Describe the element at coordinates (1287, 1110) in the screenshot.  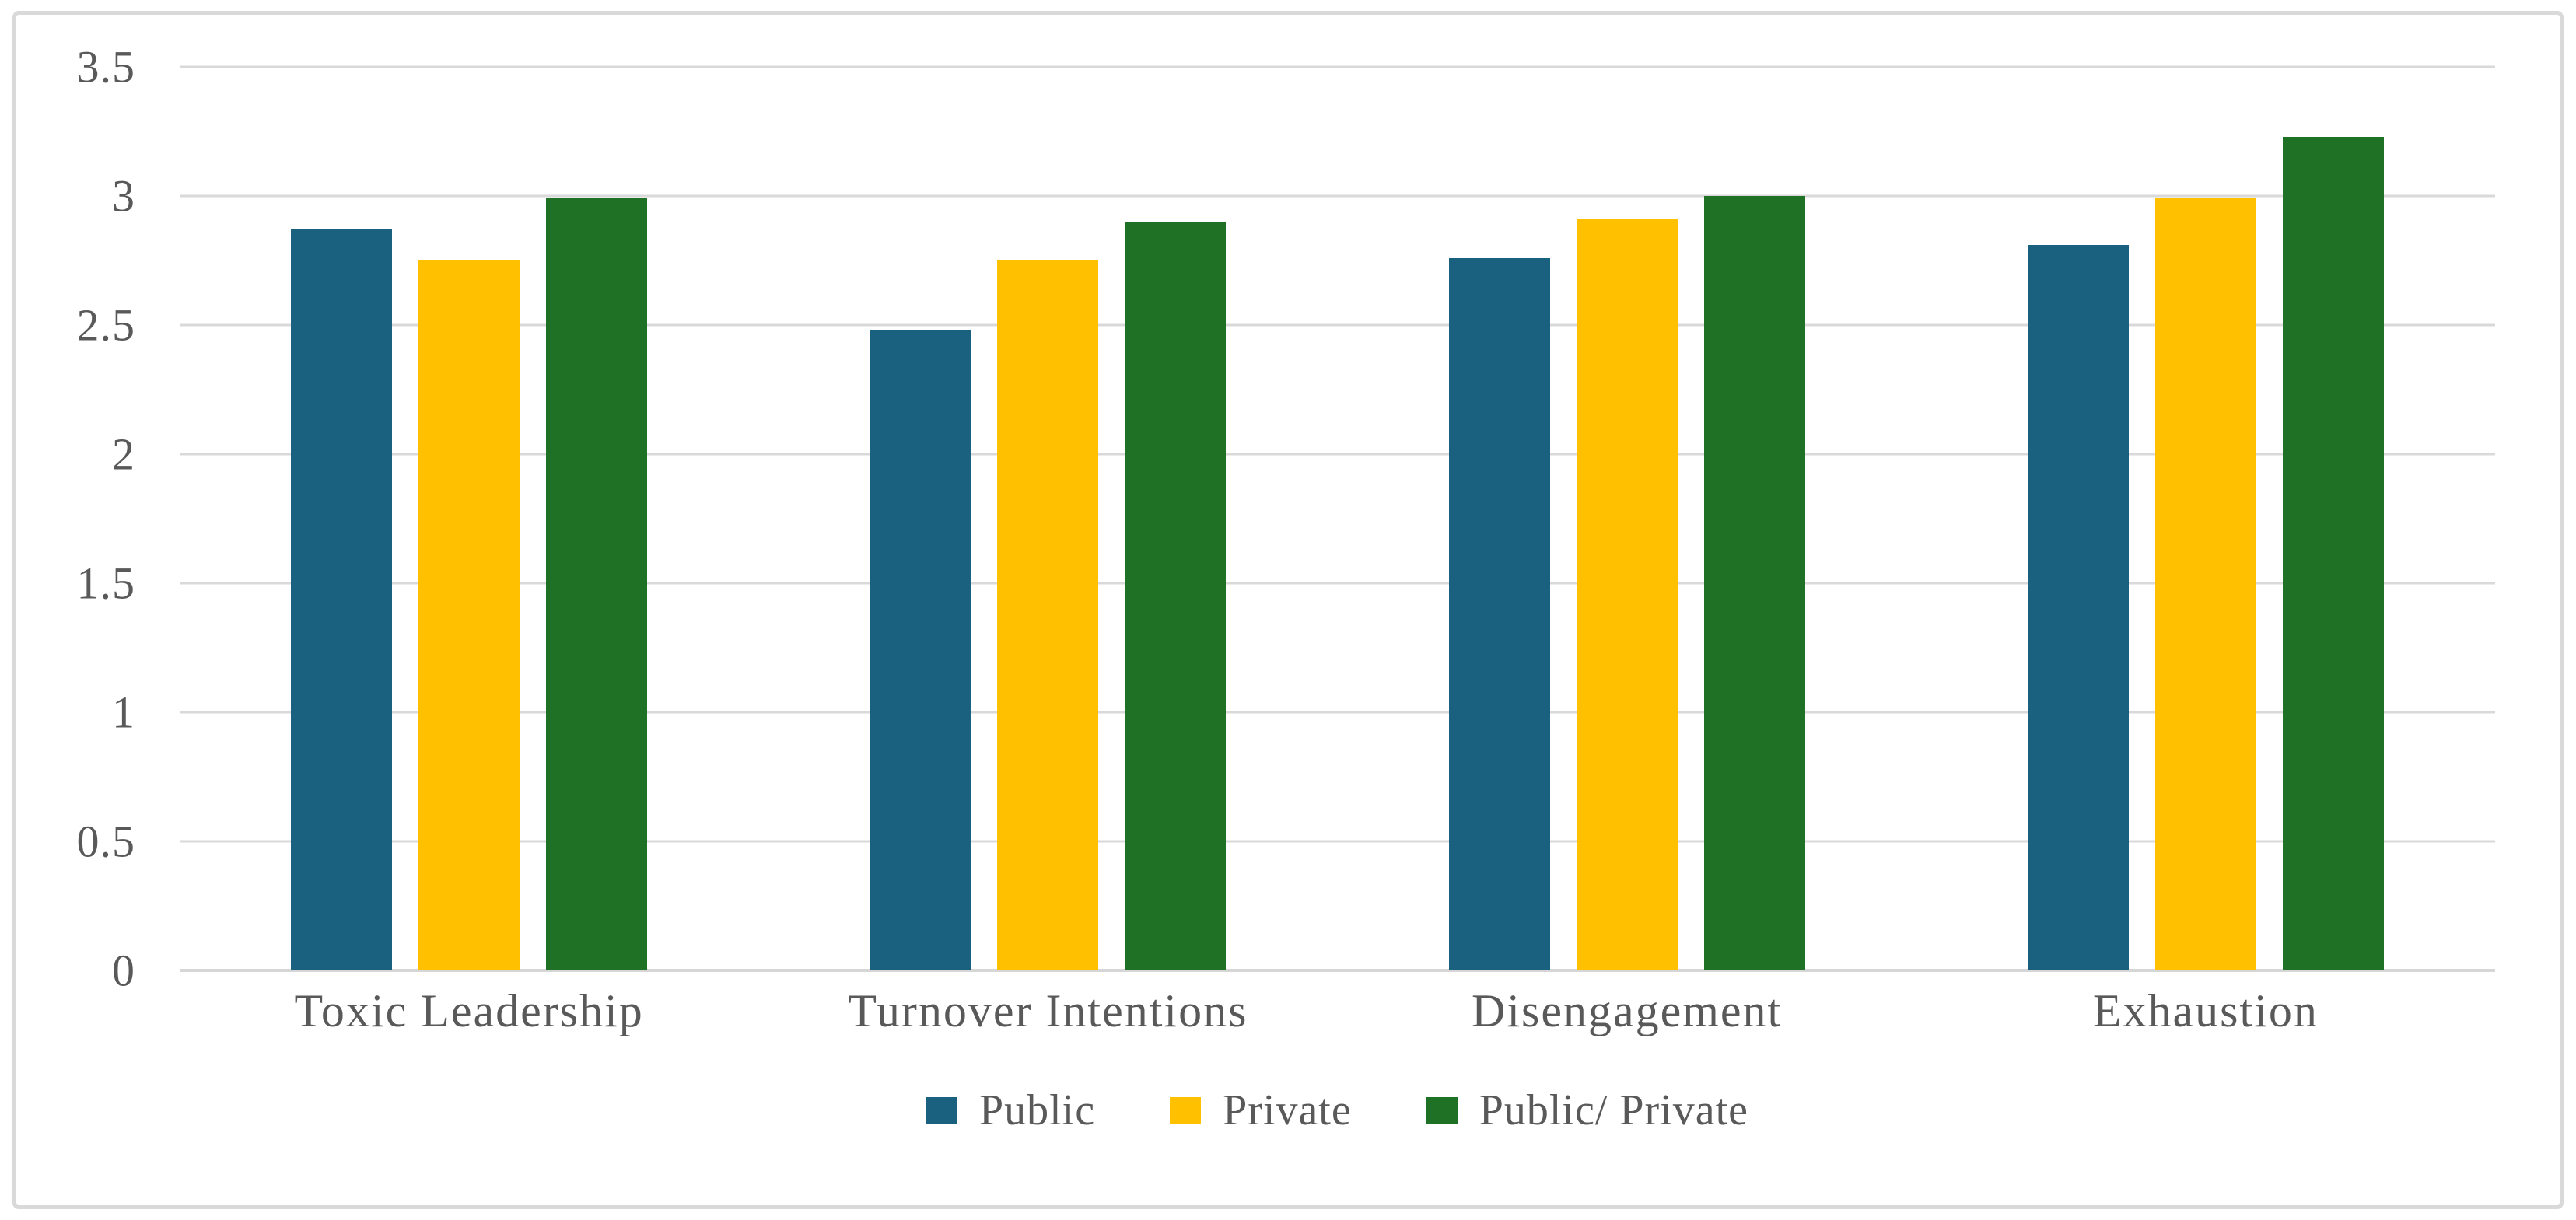
I see `legend-label: Private` at that location.